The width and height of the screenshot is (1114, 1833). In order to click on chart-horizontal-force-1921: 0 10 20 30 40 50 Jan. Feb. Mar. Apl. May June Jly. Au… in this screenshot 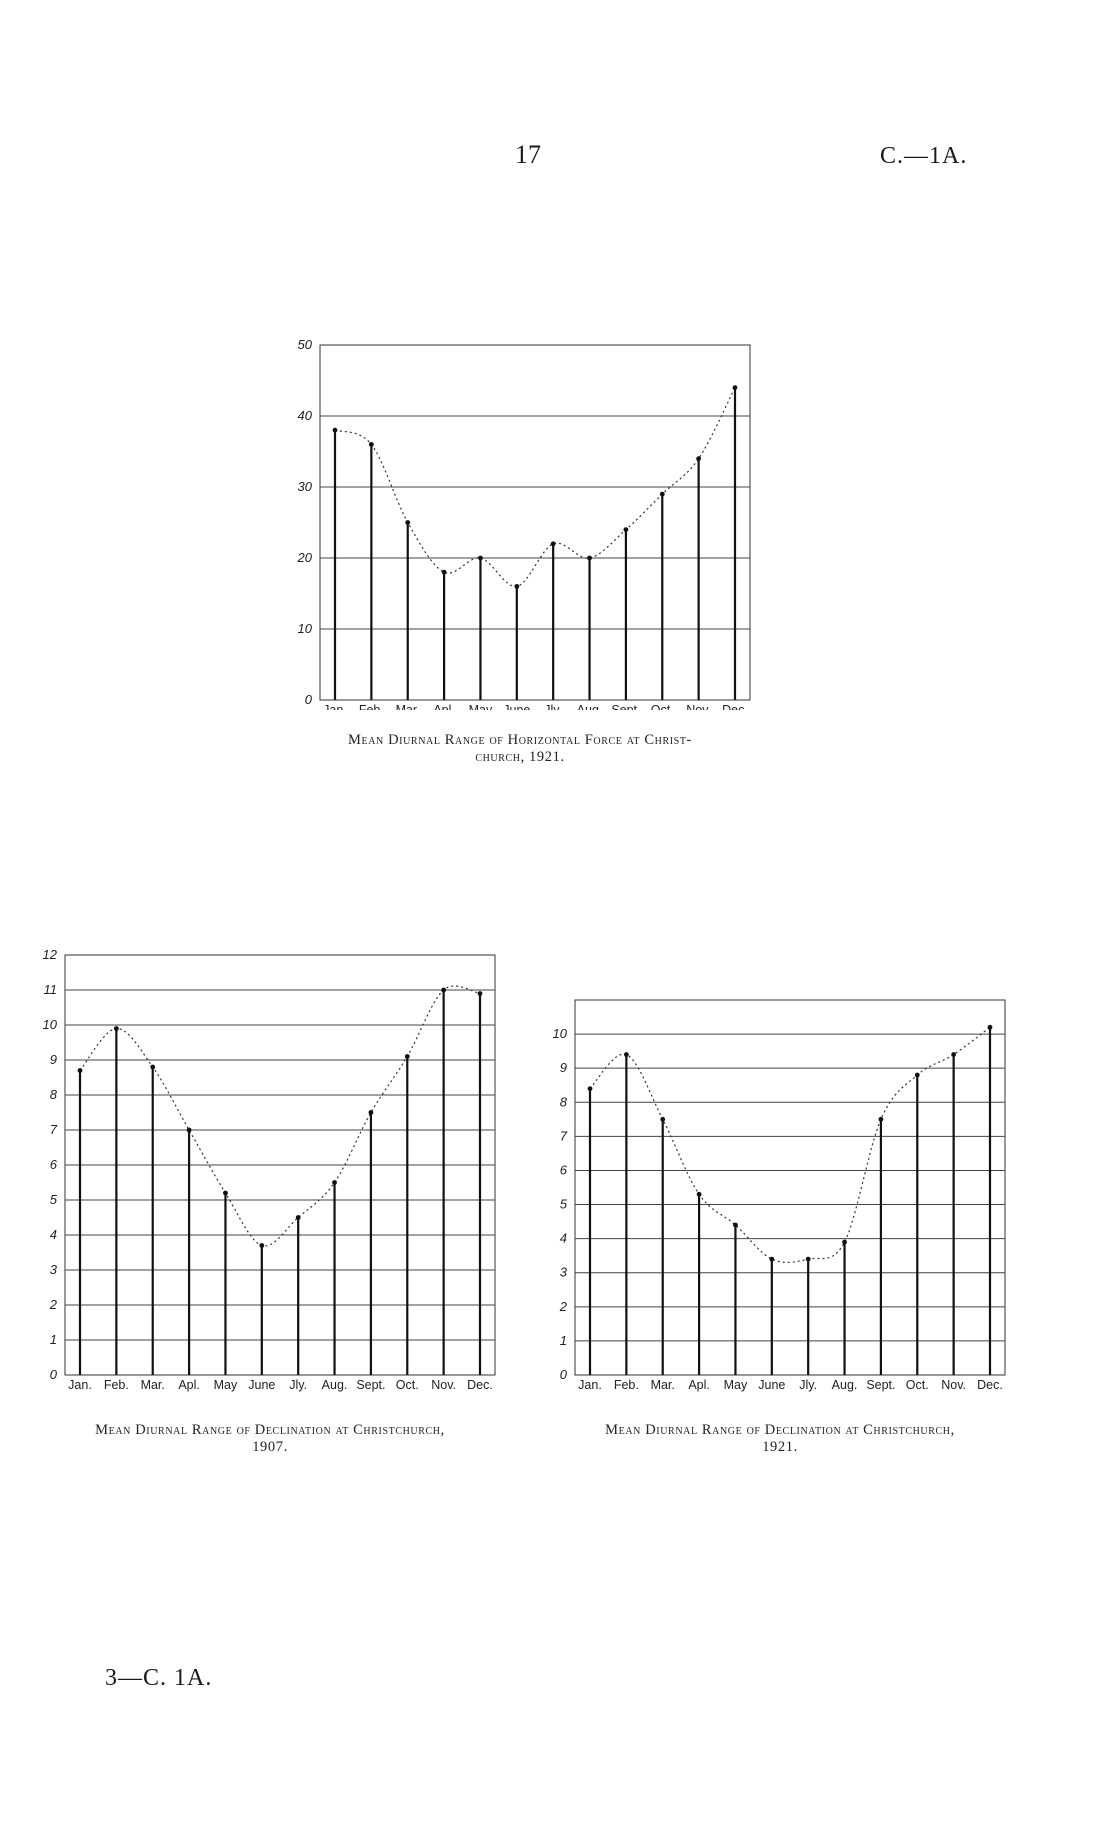, I will do `click(524, 523)`.